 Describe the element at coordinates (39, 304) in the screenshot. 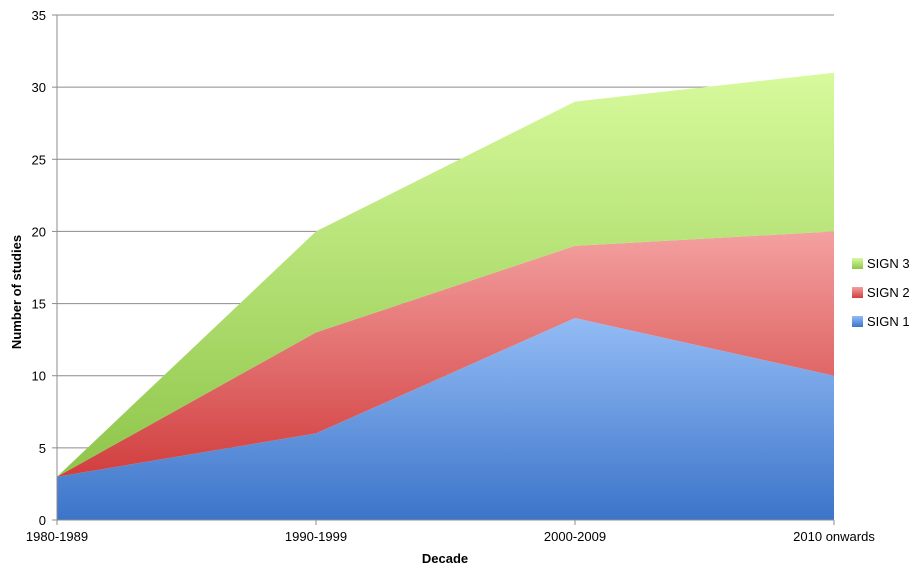

I see `y-tick-label: 15` at that location.